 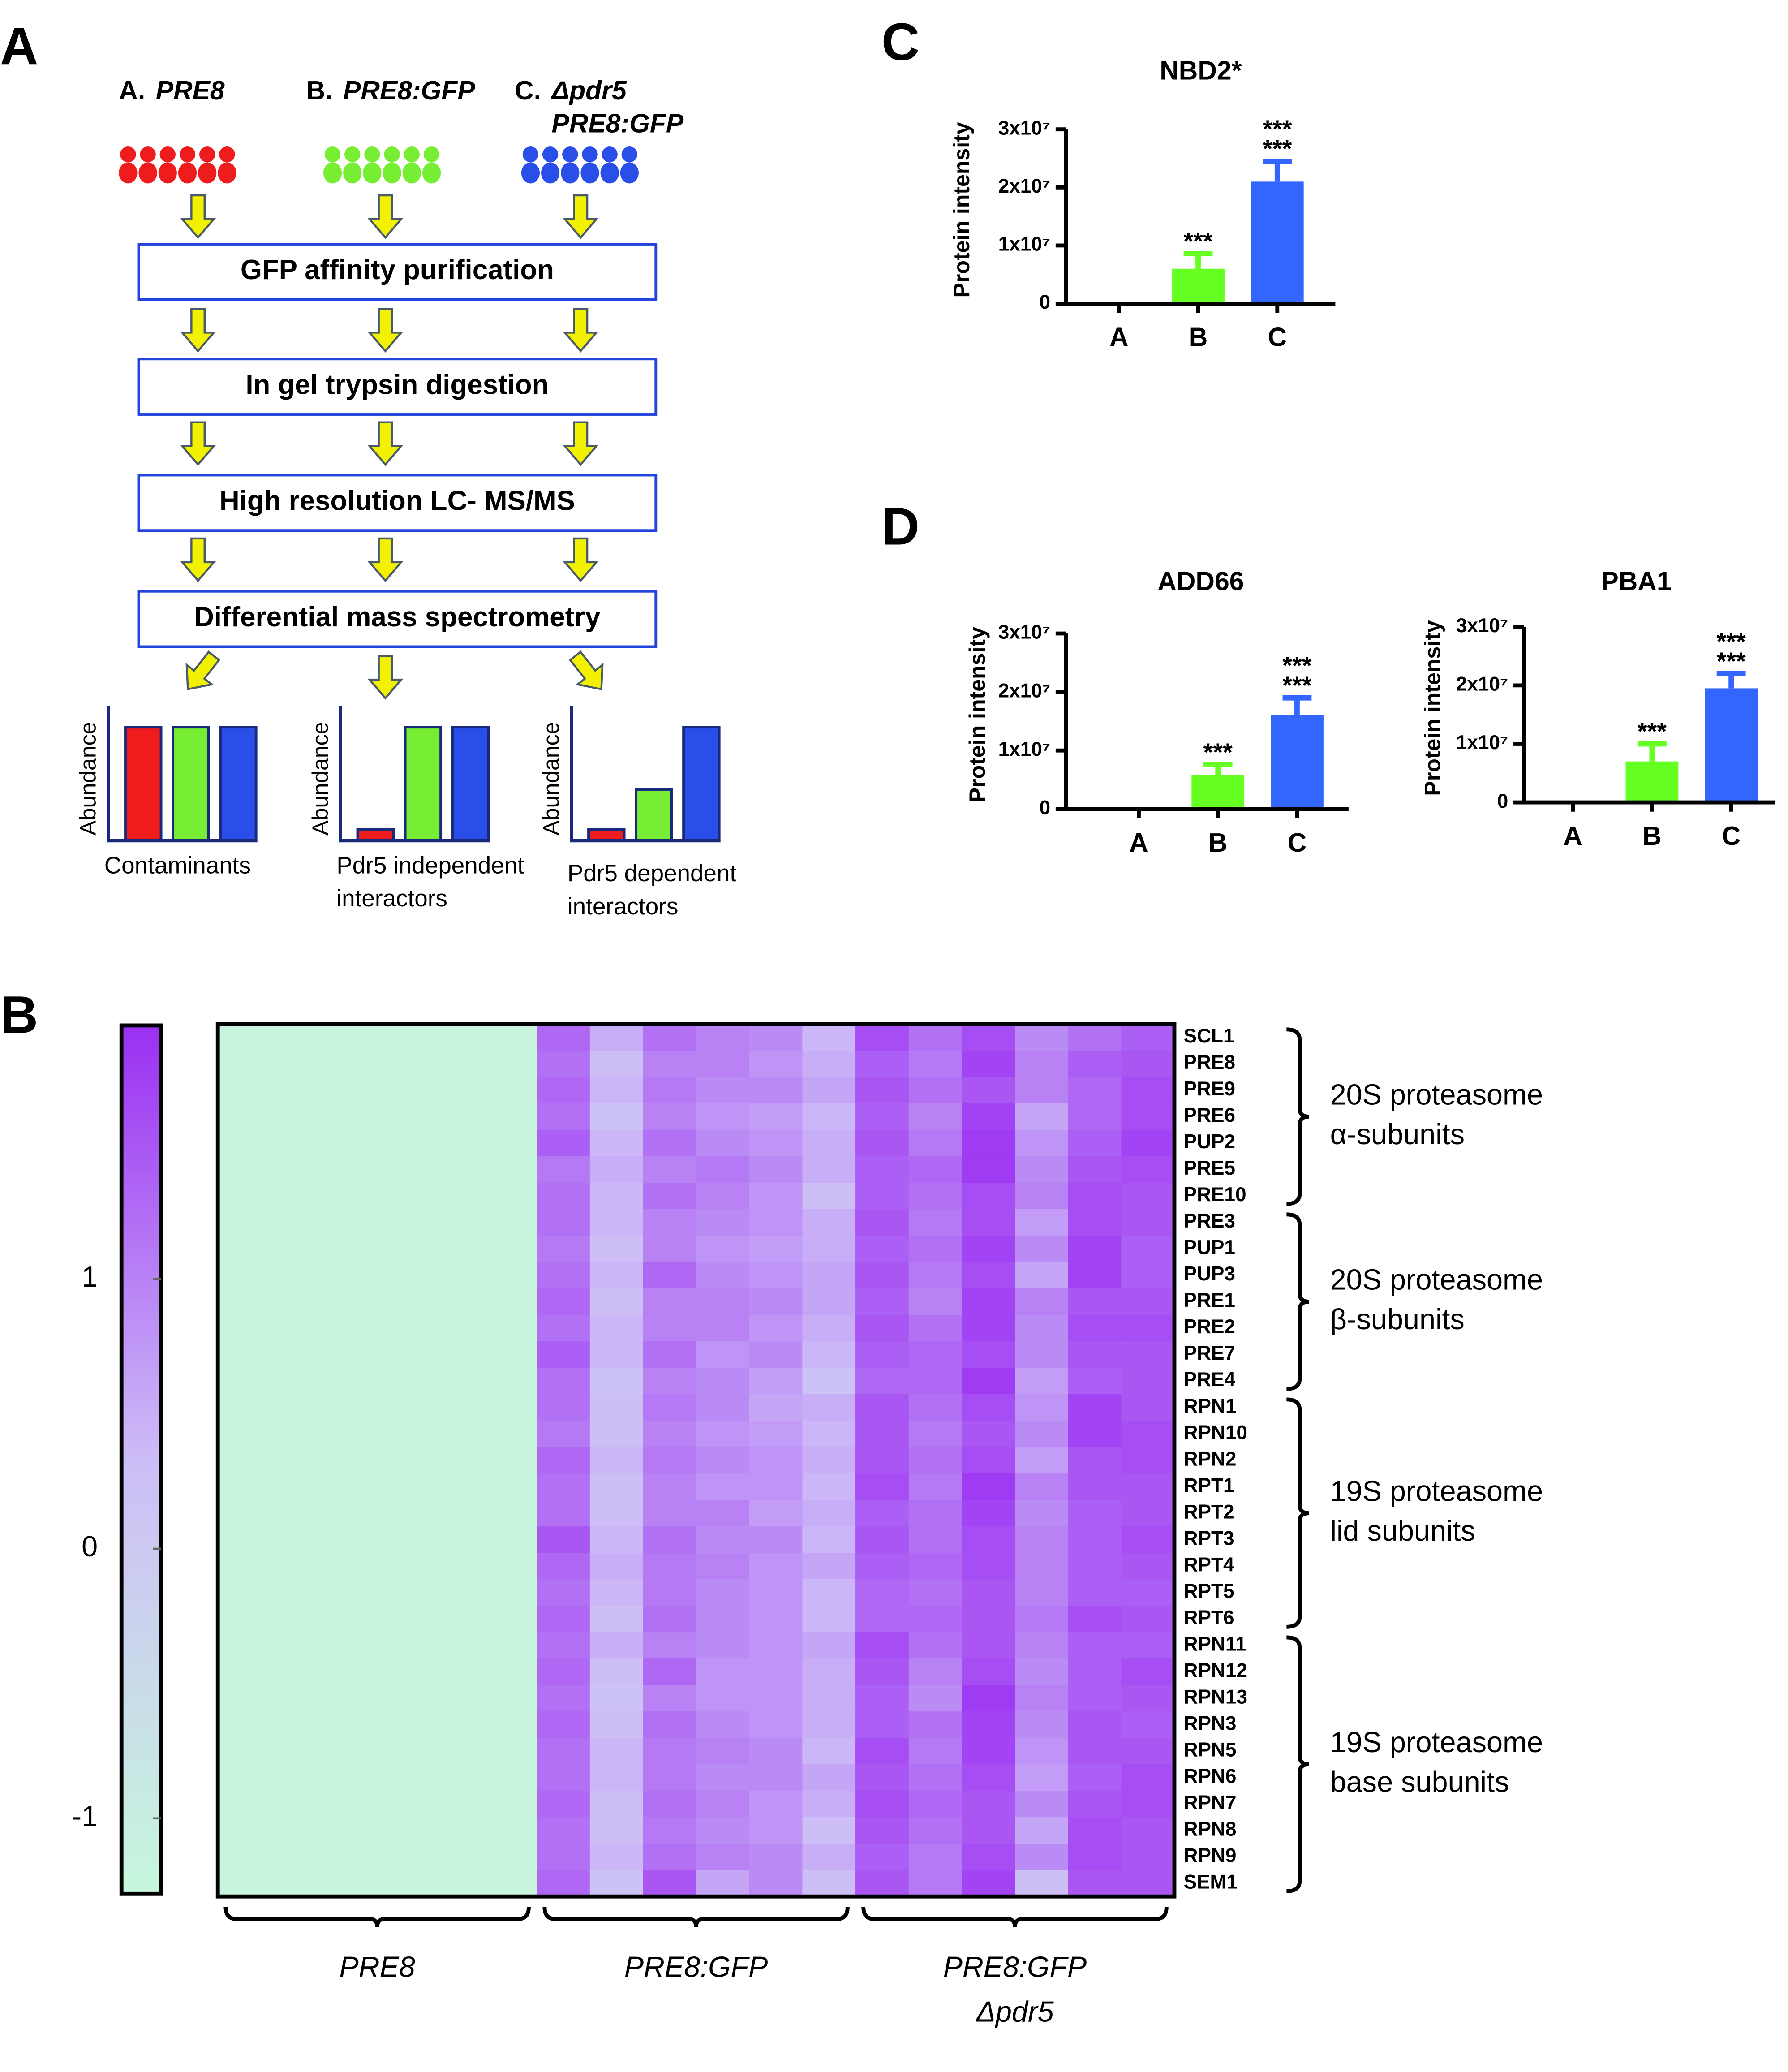 What do you see at coordinates (1119, 338) in the screenshot?
I see `x-tick-label: A` at bounding box center [1119, 338].